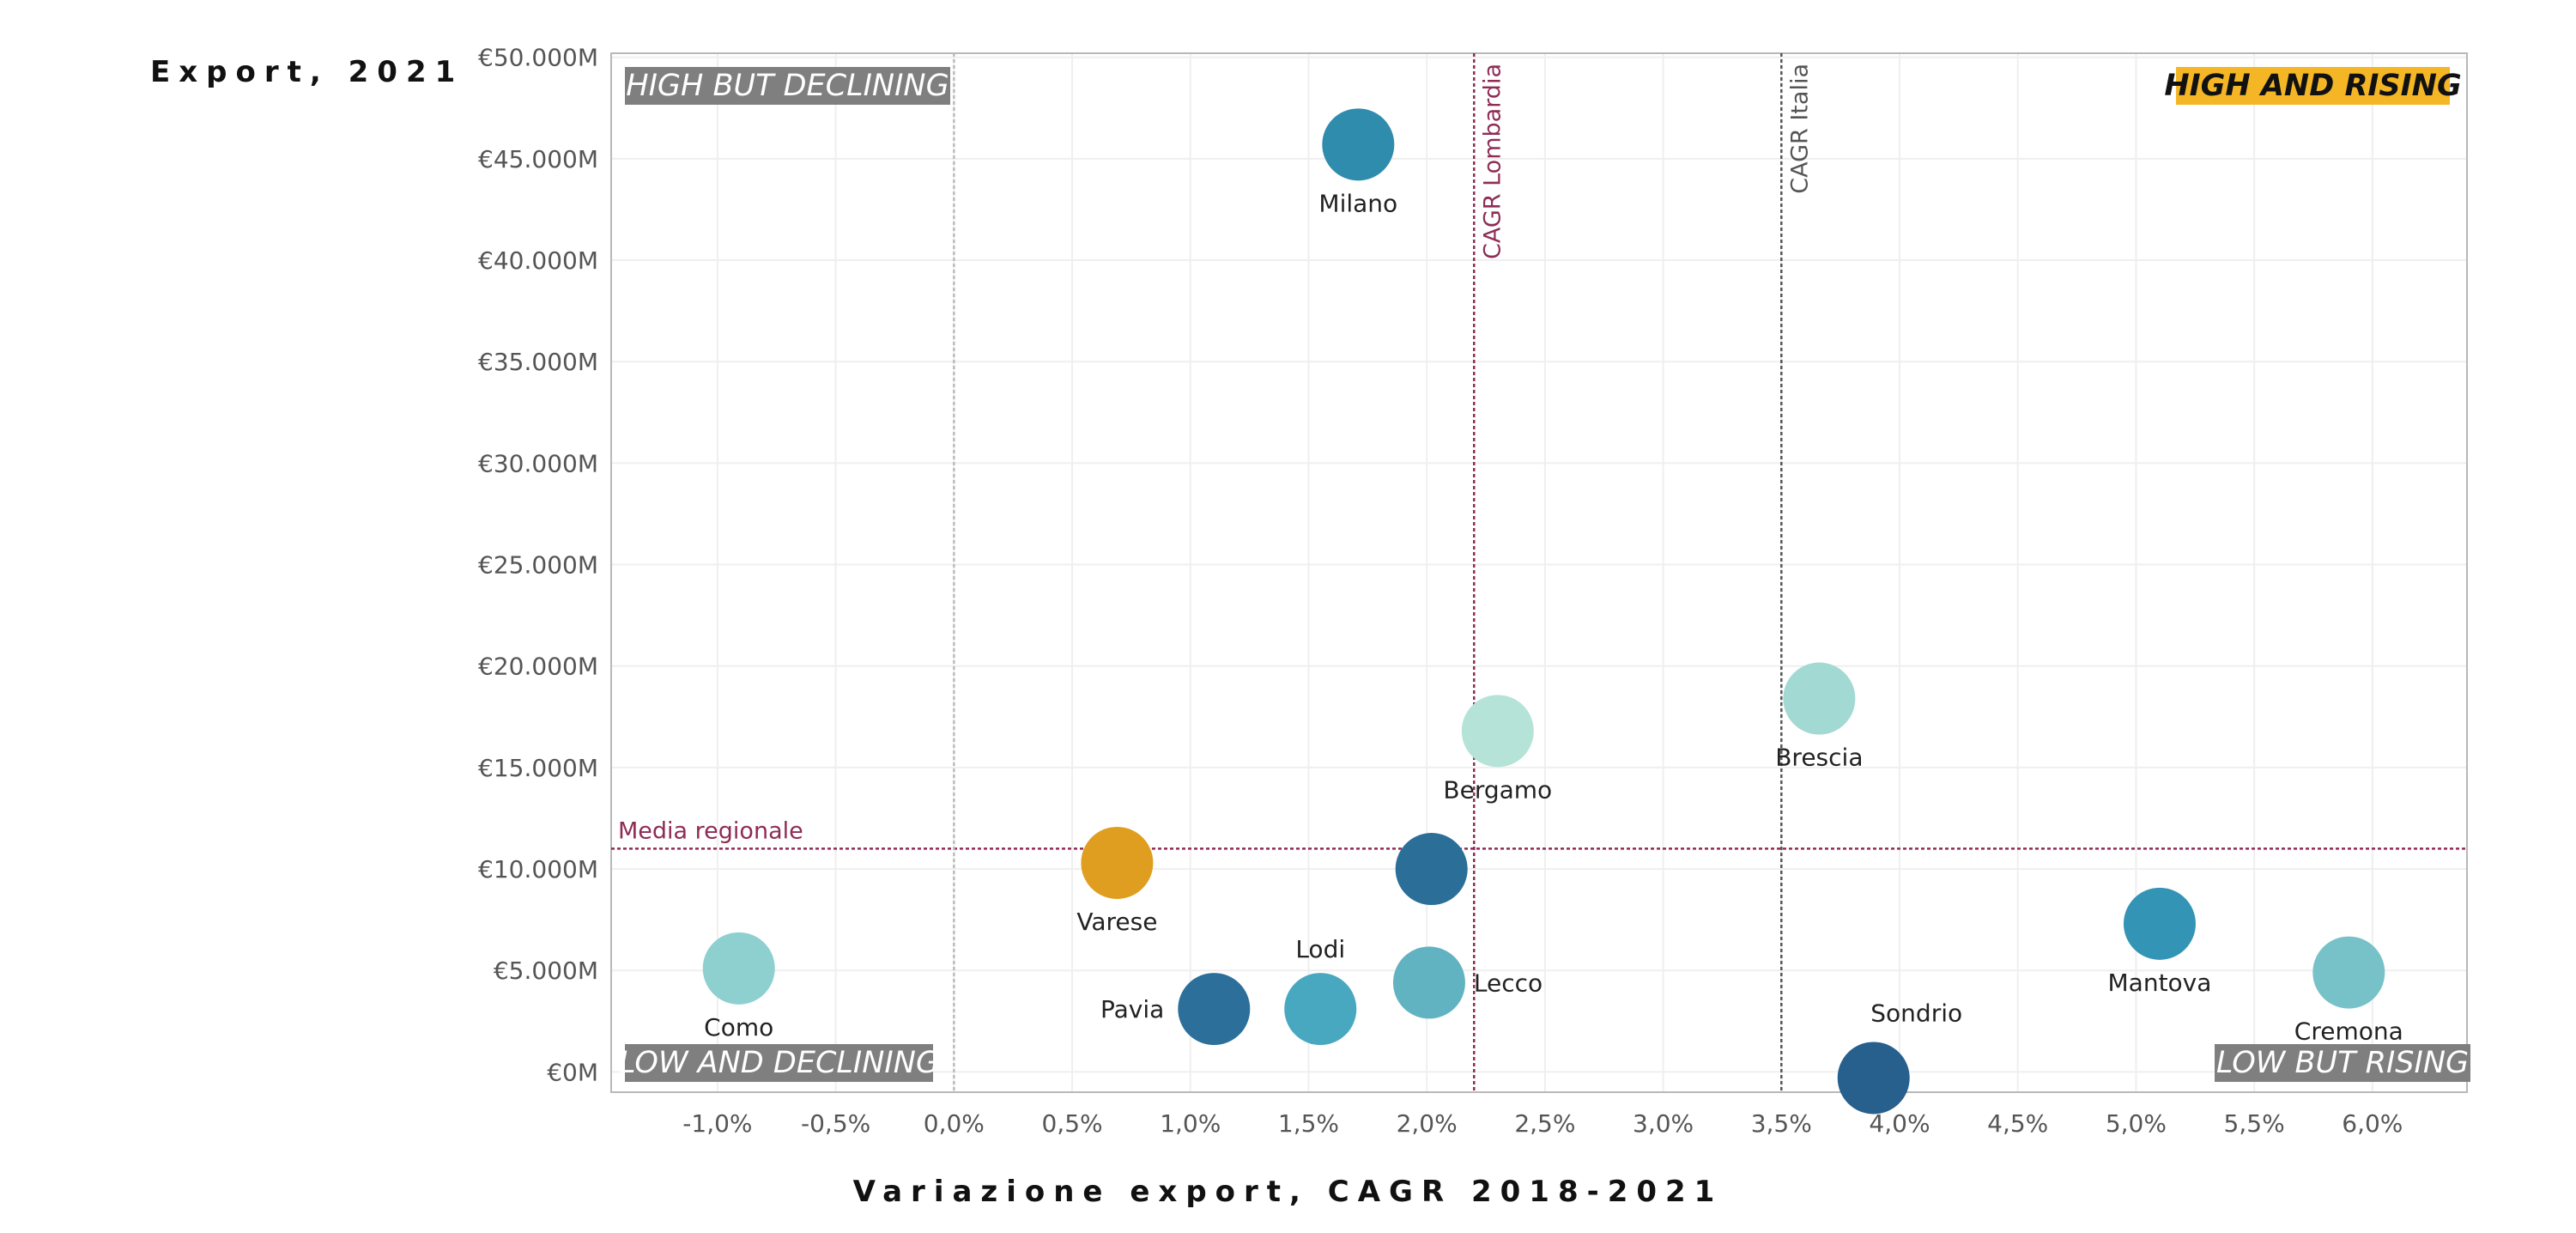 This screenshot has width=2576, height=1233. I want to click on x-tick-label-12: 5,0%, so click(2136, 1123).